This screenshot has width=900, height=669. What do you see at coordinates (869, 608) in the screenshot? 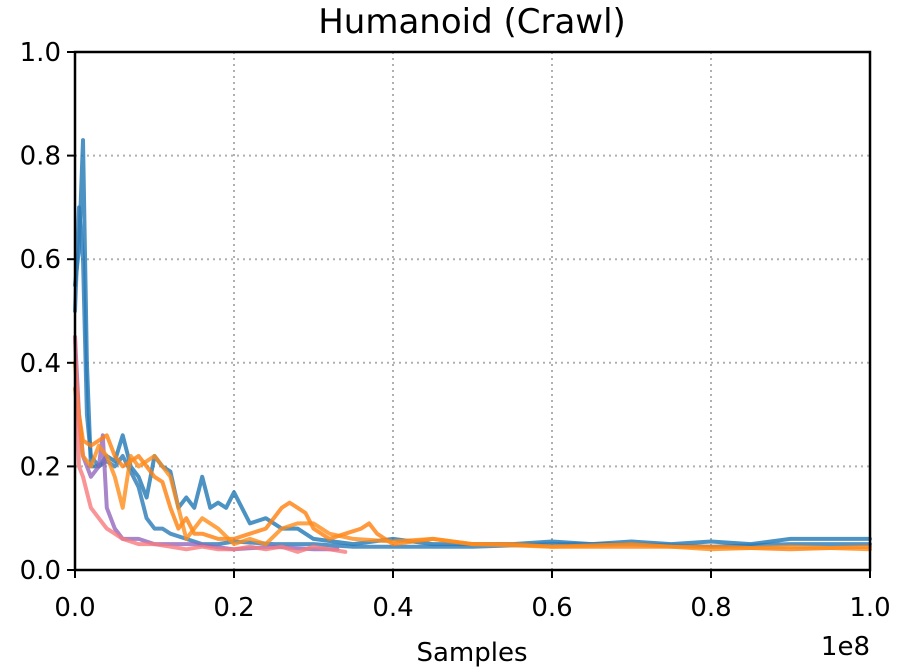
I see `x-tick-label-5: 1.0` at bounding box center [869, 608].